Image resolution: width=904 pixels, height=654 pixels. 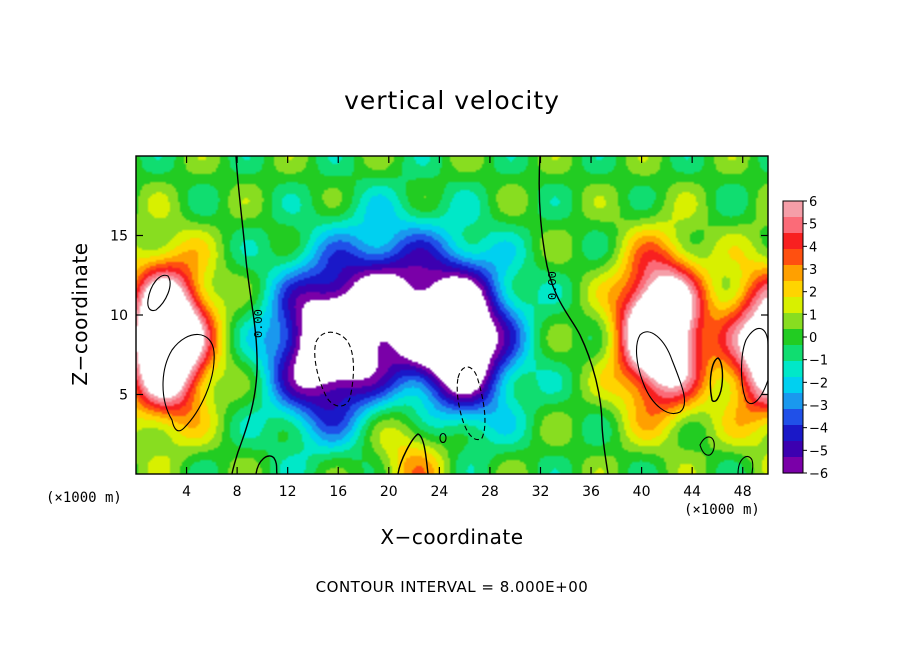 I want to click on y-tick-label-2: 15, so click(x=119, y=237).